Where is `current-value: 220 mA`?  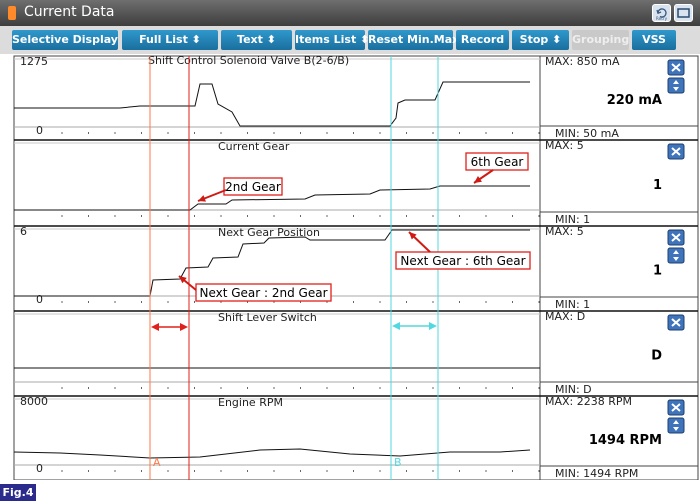 current-value: 220 mA is located at coordinates (634, 100).